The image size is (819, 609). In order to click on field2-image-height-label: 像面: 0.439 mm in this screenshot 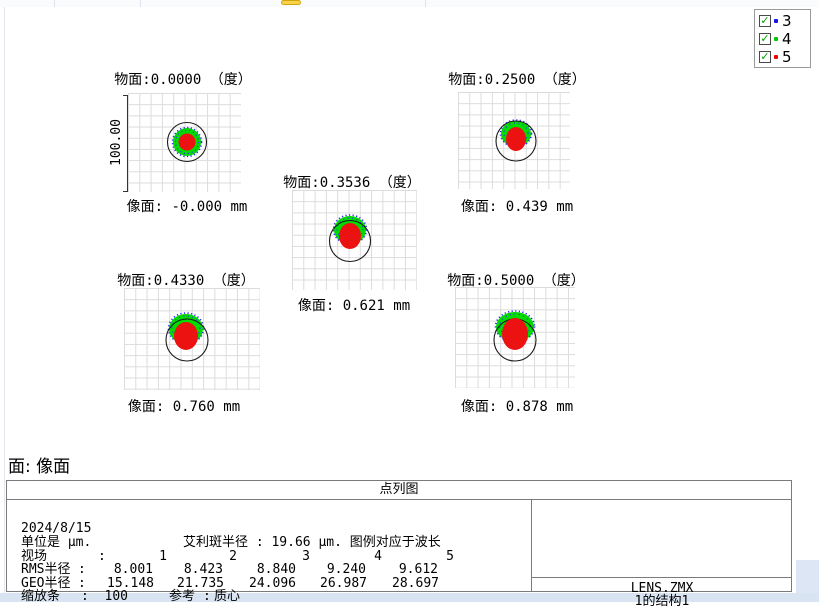, I will do `click(517, 207)`.